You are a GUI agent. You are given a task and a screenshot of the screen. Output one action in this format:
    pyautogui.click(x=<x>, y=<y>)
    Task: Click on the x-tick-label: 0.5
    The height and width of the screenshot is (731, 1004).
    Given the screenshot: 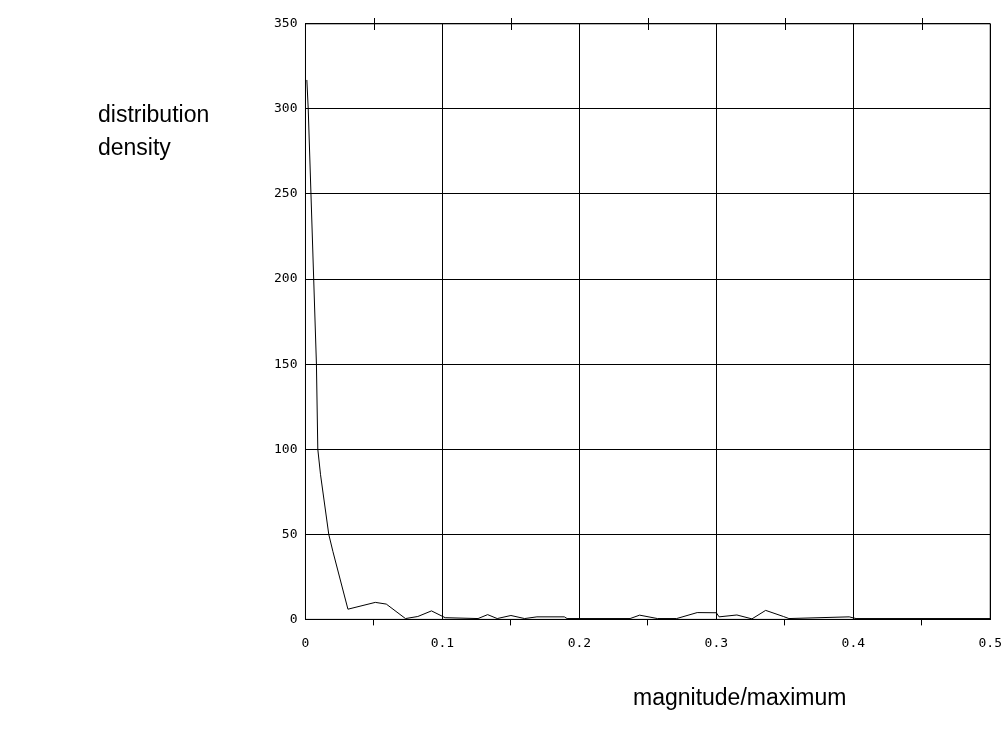 What is the action you would take?
    pyautogui.click(x=990, y=642)
    